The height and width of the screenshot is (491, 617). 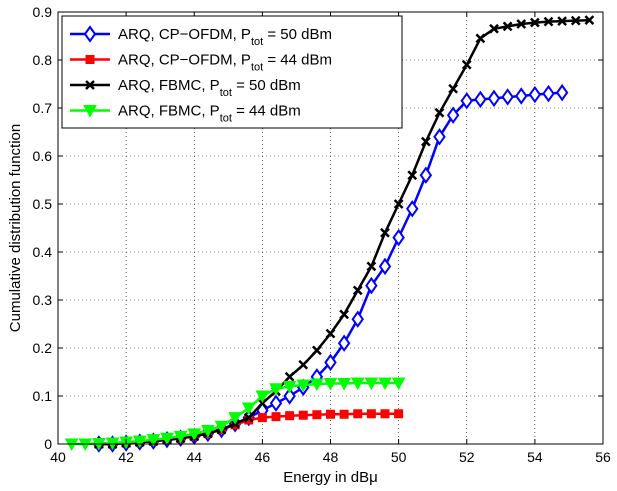 I want to click on x-tick-label: 46, so click(x=263, y=457).